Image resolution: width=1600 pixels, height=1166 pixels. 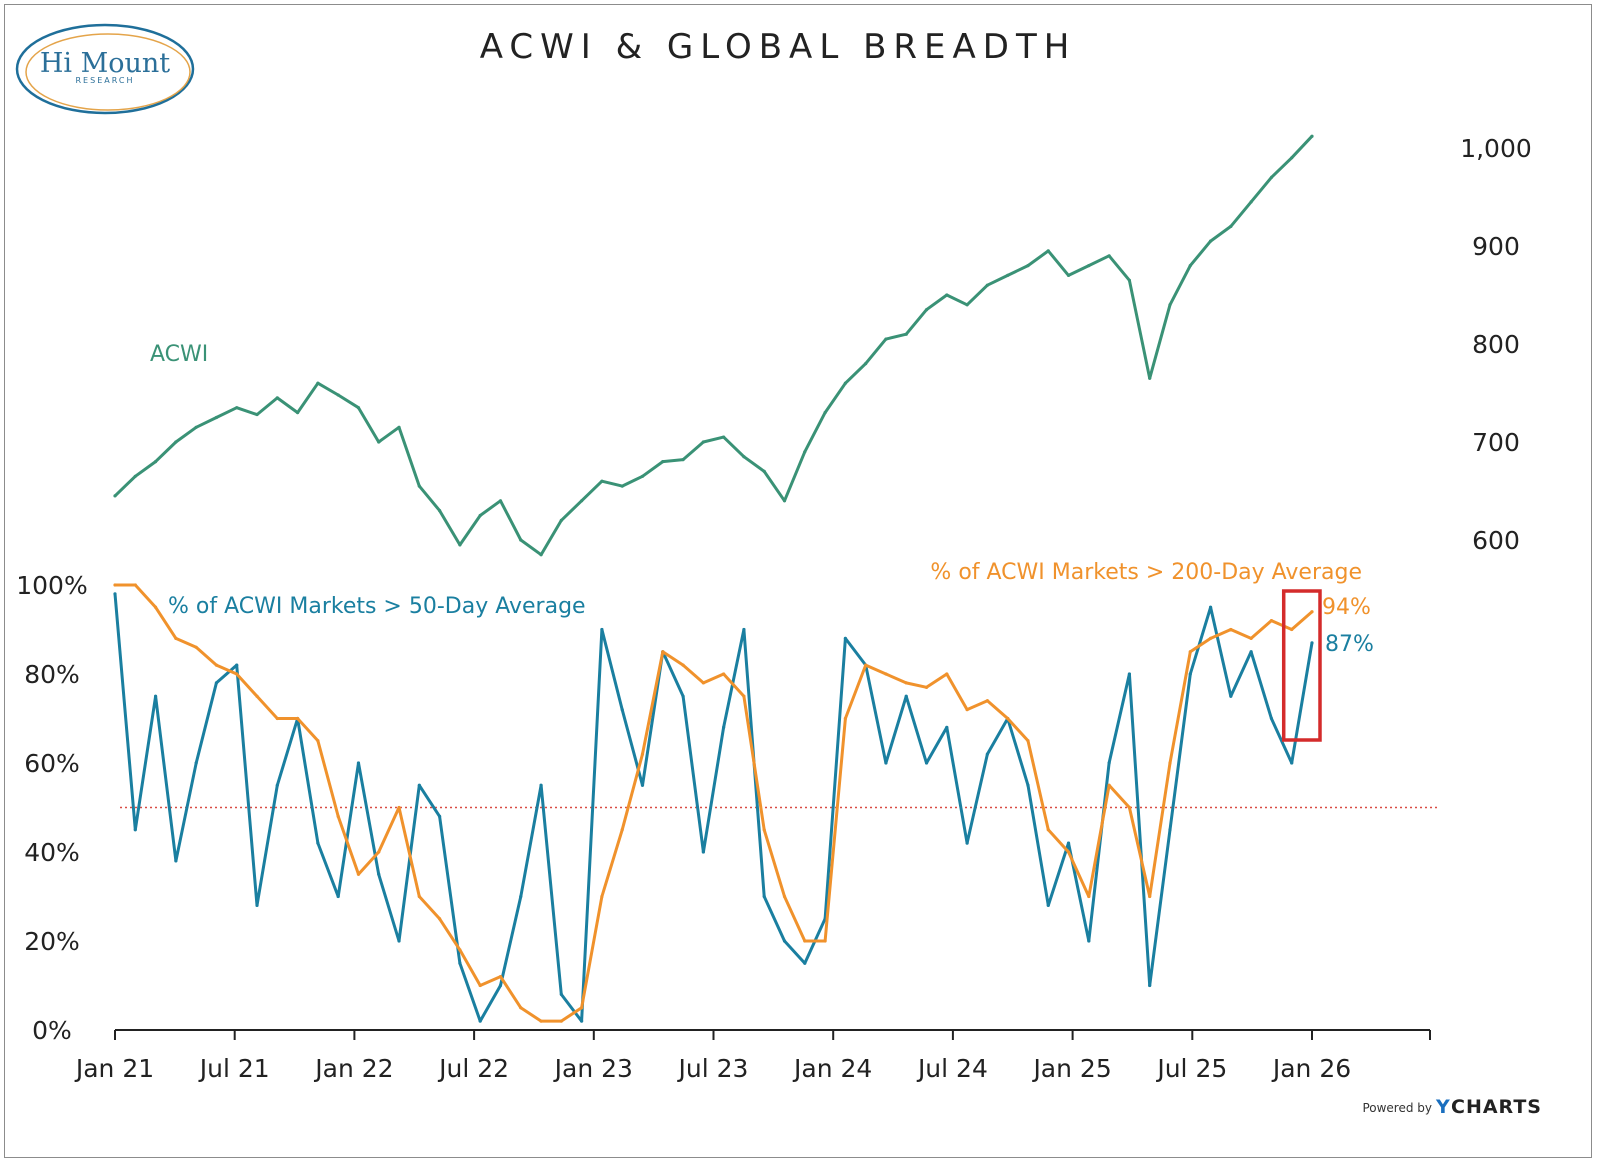 I want to click on x-tick-label: Jan 22, so click(x=353, y=1068).